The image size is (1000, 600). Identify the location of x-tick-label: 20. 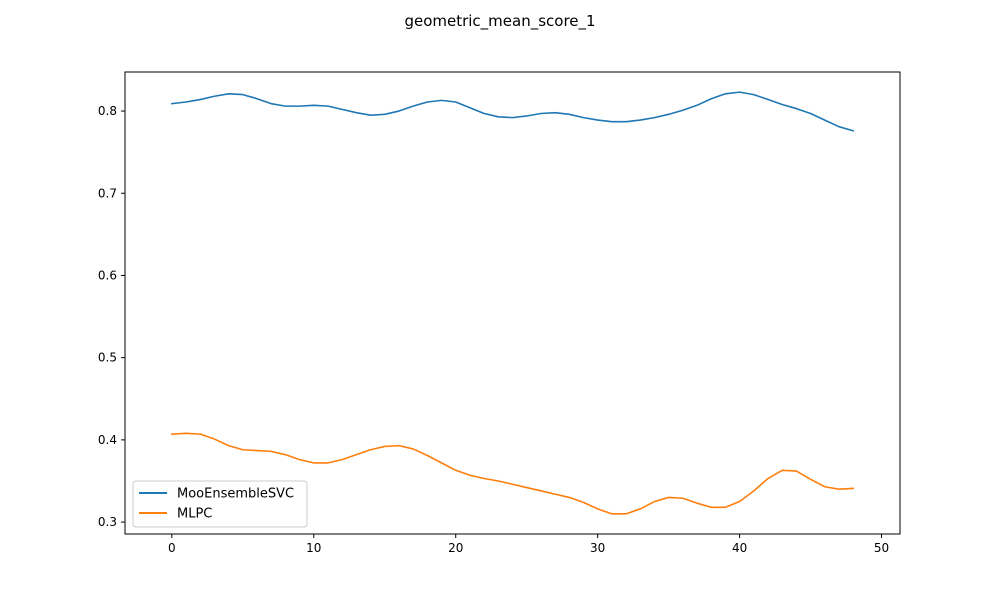
(455, 548).